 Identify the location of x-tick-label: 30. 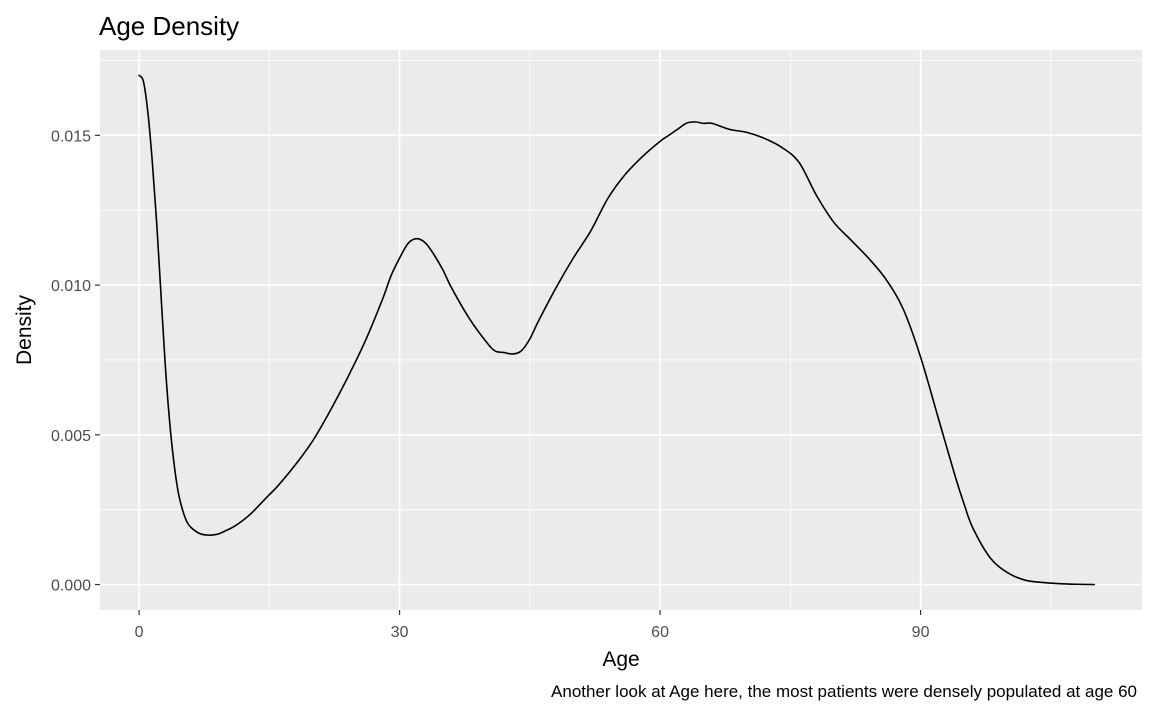
(400, 632).